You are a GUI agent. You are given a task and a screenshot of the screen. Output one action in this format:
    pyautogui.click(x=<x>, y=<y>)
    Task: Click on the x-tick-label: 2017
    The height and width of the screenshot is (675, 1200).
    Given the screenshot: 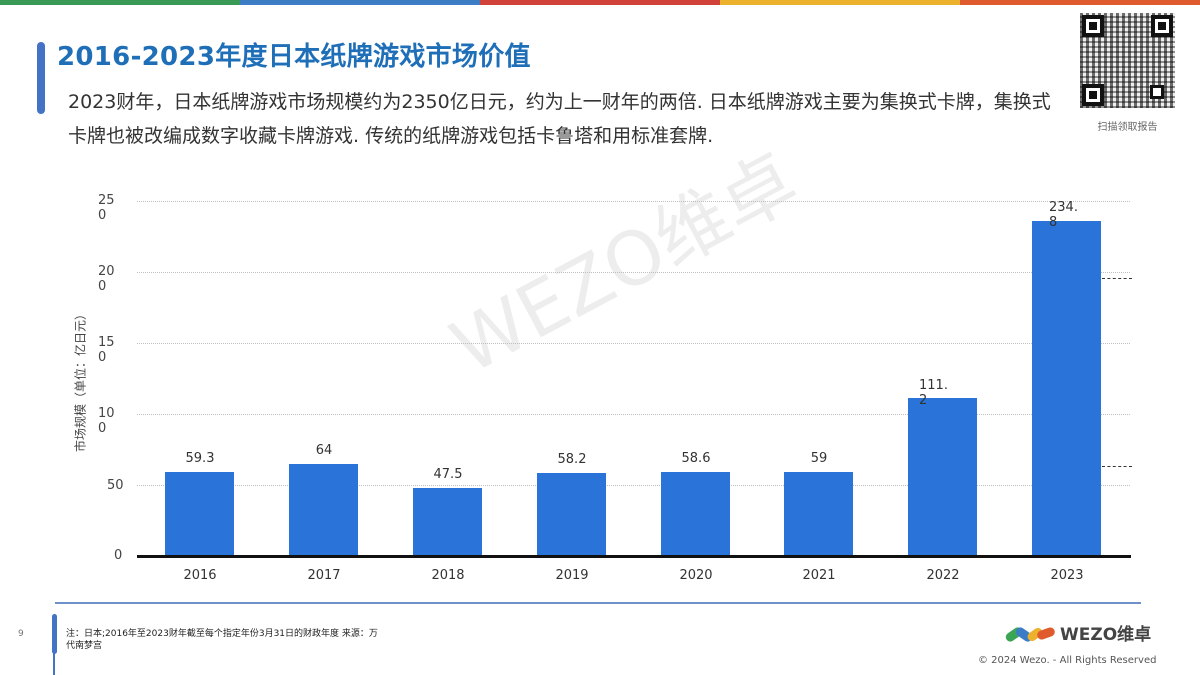 What is the action you would take?
    pyautogui.click(x=324, y=575)
    